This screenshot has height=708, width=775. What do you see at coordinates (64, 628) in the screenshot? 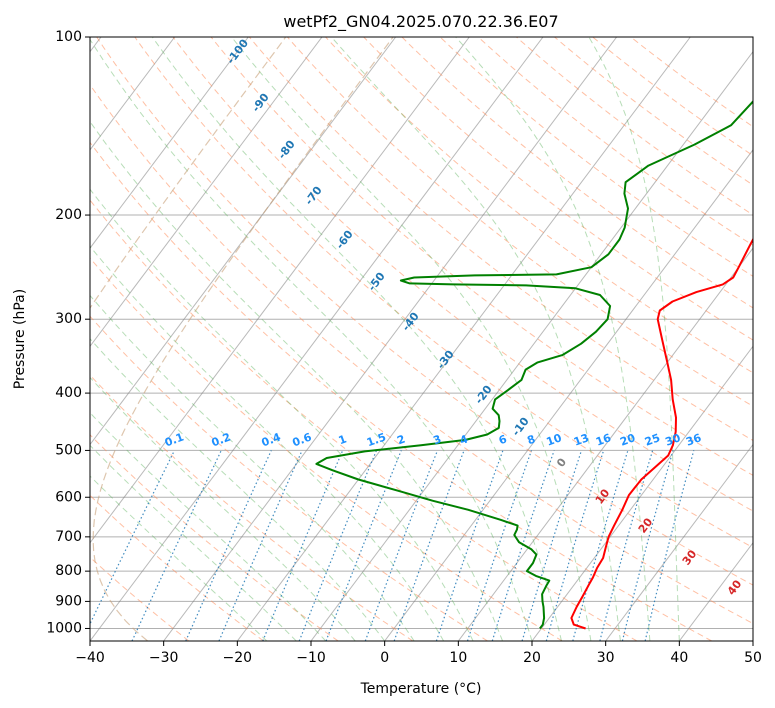
I see `y-tick-label: 1000` at bounding box center [64, 628].